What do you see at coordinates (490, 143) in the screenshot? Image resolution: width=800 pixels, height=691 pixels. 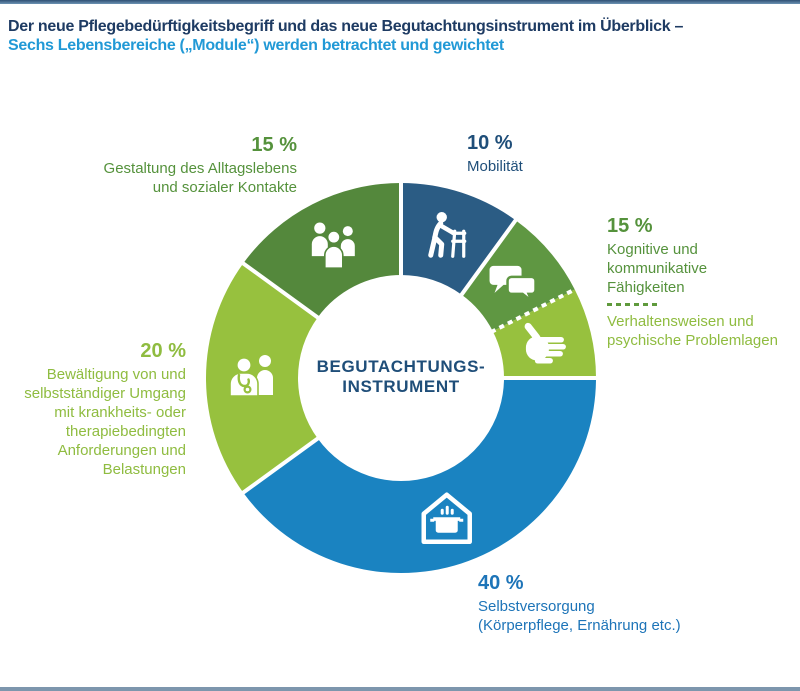 I see `percent-mobilitaet: 10 %` at bounding box center [490, 143].